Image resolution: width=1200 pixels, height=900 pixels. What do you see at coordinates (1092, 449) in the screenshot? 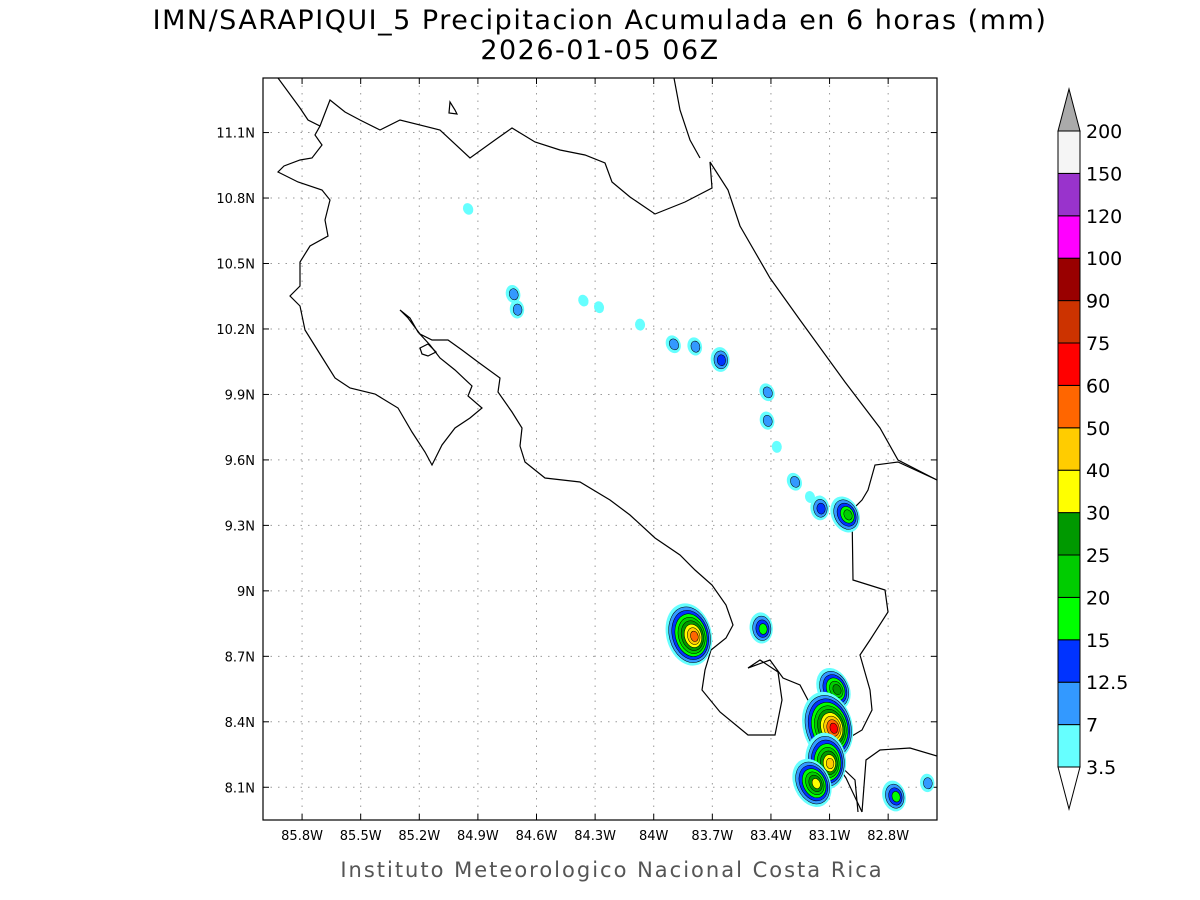
I see `colorbar: 3.5 7 12.5 15 20 25 30 40 50 60 75 90 100 120 150 200` at bounding box center [1092, 449].